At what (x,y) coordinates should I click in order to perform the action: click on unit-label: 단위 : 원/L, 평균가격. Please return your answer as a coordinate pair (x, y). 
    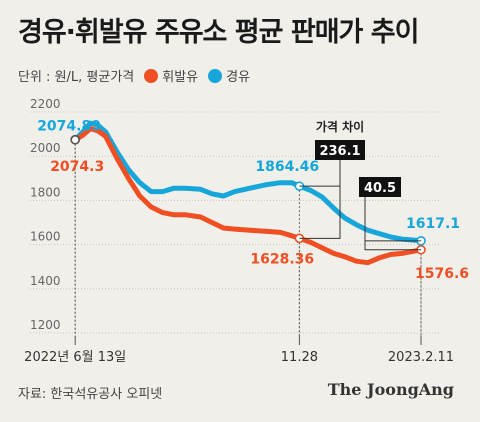
    Looking at the image, I should click on (76, 77).